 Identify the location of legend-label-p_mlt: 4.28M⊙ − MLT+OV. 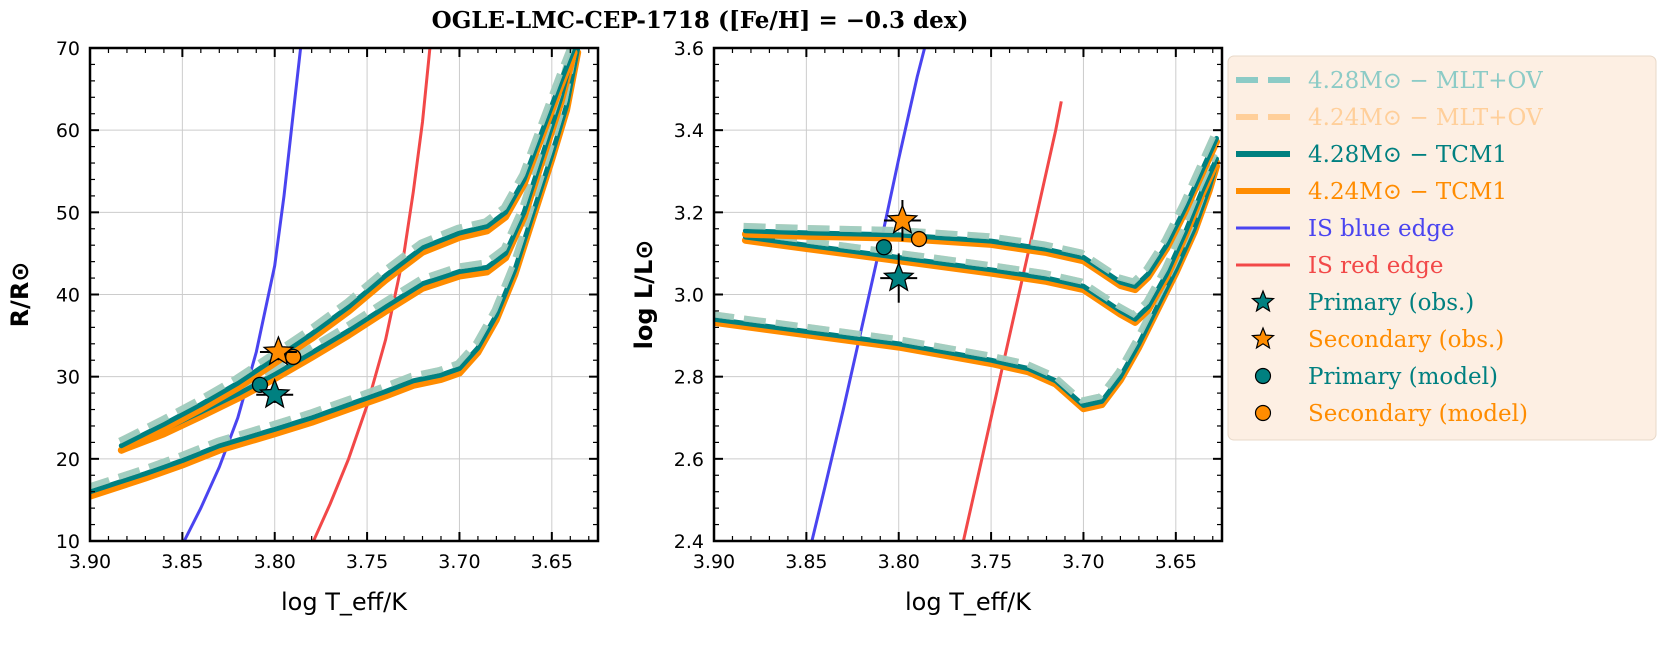
(1425, 81).